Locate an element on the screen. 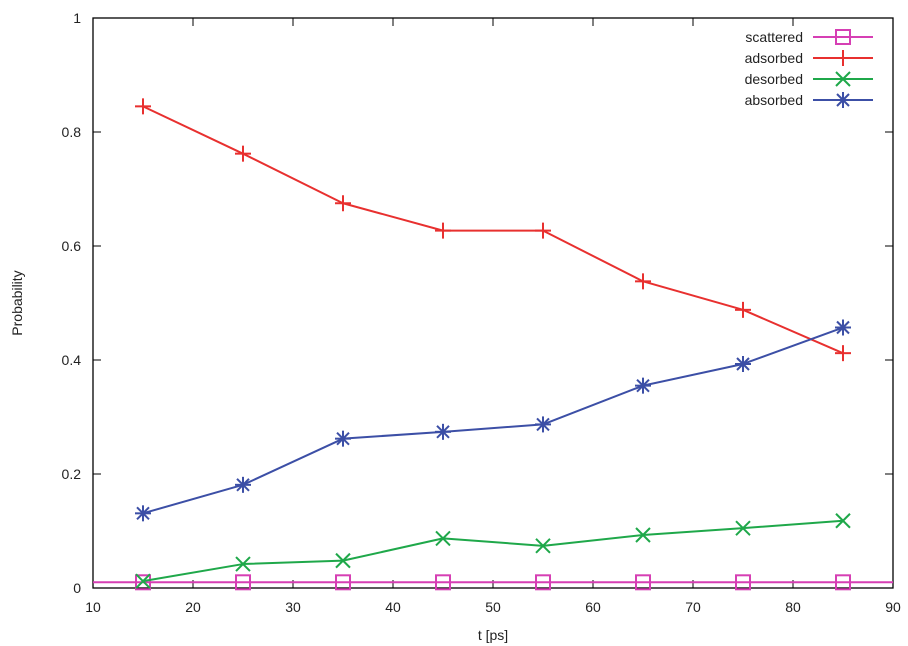  y-tick-label: 0 is located at coordinates (77, 588).